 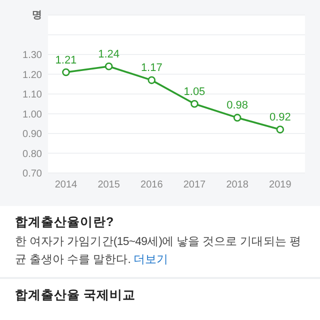 What do you see at coordinates (32, 134) in the screenshot?
I see `y-tick-label: 0.90` at bounding box center [32, 134].